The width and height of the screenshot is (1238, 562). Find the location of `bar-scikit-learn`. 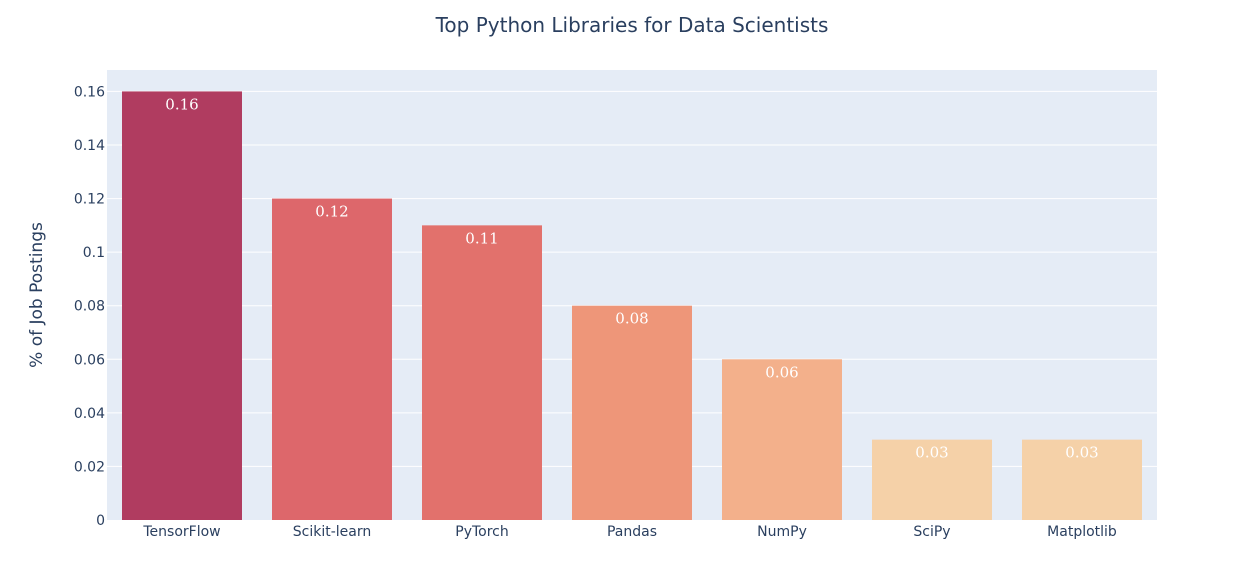

bar-scikit-learn is located at coordinates (332, 359).